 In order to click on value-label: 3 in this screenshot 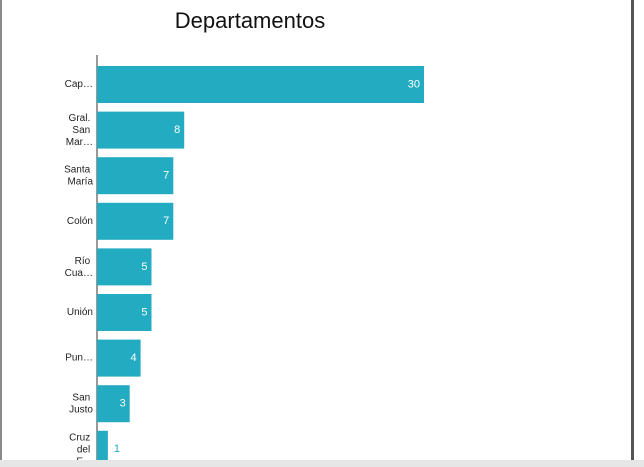, I will do `click(123, 404)`.